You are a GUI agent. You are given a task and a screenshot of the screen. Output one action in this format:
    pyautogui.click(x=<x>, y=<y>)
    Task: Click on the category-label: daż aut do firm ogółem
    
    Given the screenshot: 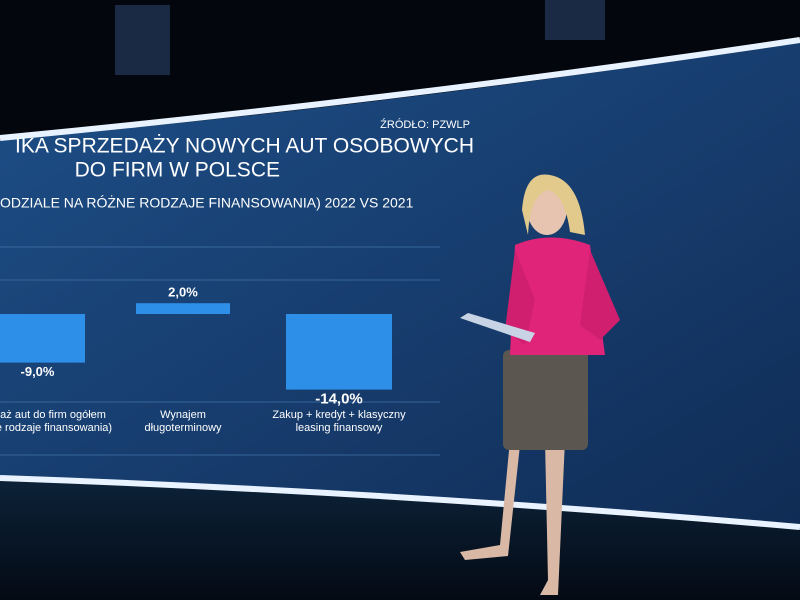 What is the action you would take?
    pyautogui.click(x=53, y=415)
    